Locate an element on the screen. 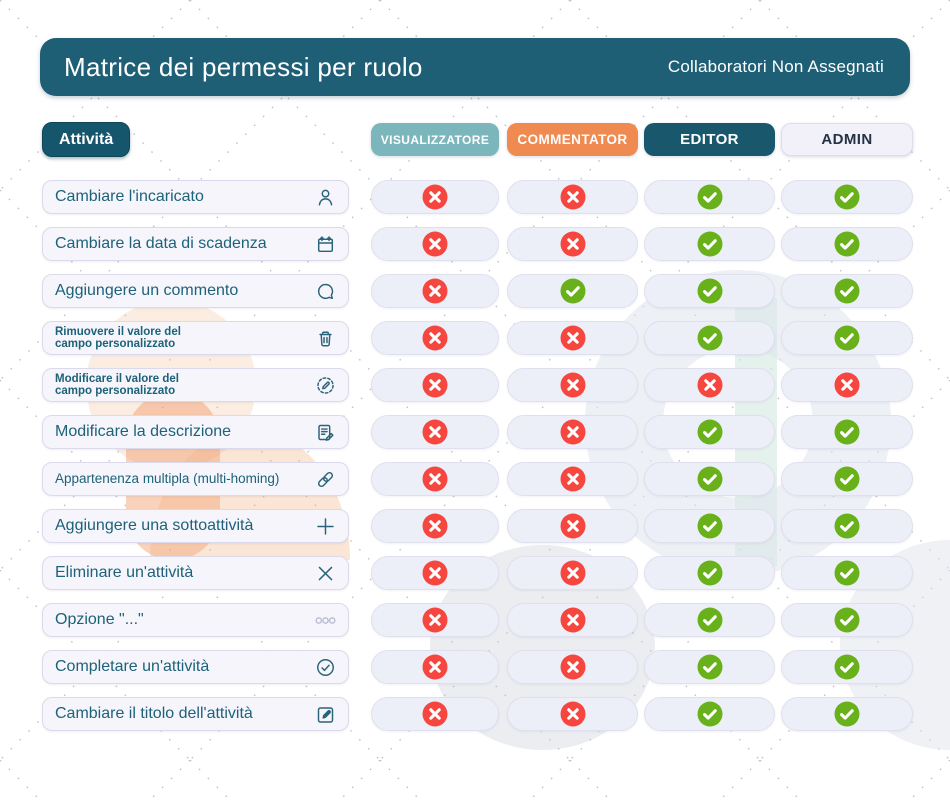 The height and width of the screenshot is (800, 950). perm-cell-commentator-allowed is located at coordinates (572, 291).